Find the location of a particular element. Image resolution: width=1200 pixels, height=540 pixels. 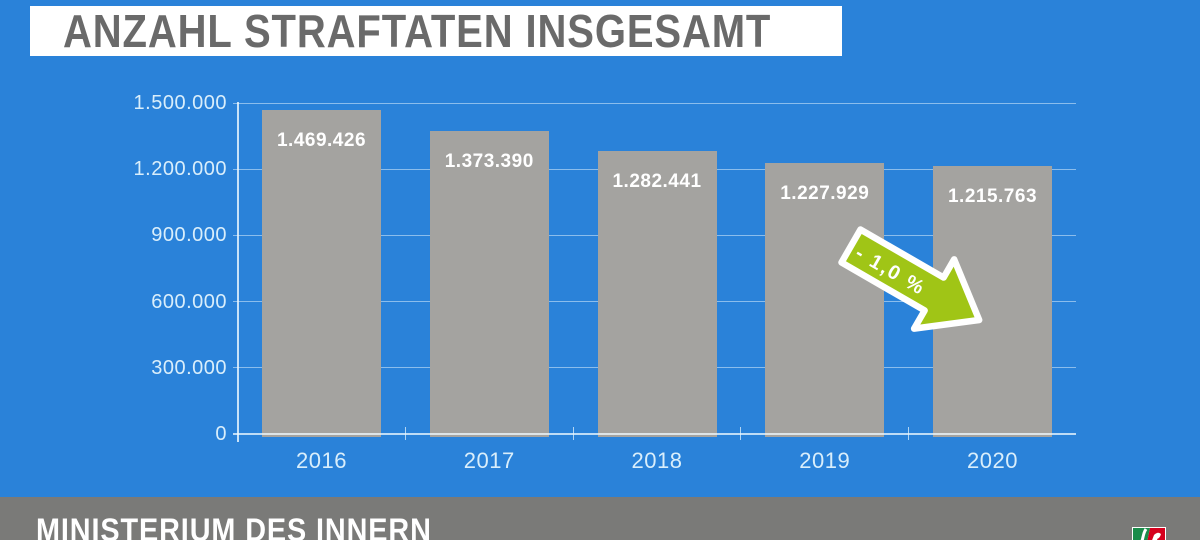

bar-2017 is located at coordinates (489, 283).